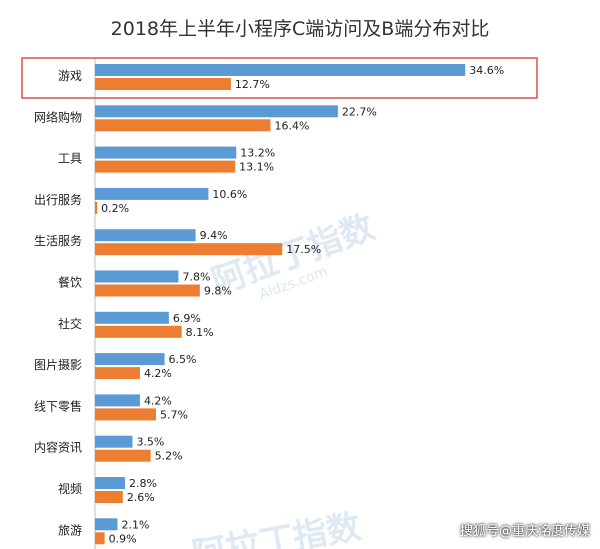 The height and width of the screenshot is (549, 600). What do you see at coordinates (58, 364) in the screenshot?
I see `category-label: 图片摄影` at bounding box center [58, 364].